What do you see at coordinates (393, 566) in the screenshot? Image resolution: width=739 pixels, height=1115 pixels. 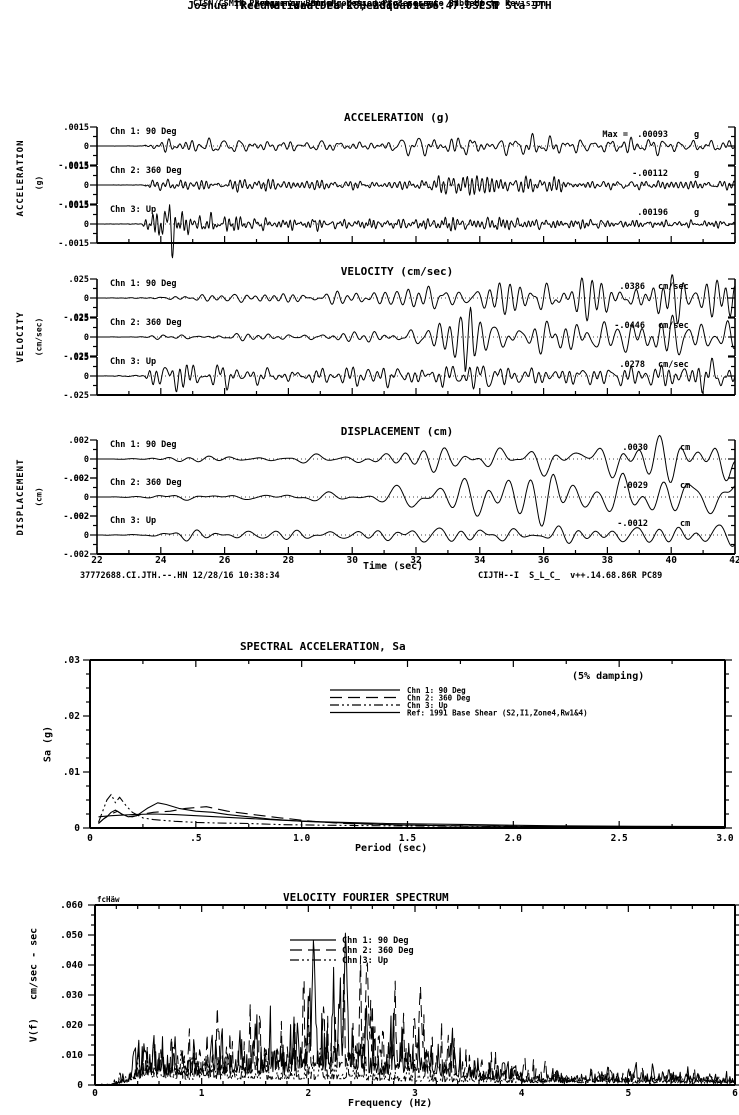 I see `time-axis-label: Time (sec)` at bounding box center [393, 566].